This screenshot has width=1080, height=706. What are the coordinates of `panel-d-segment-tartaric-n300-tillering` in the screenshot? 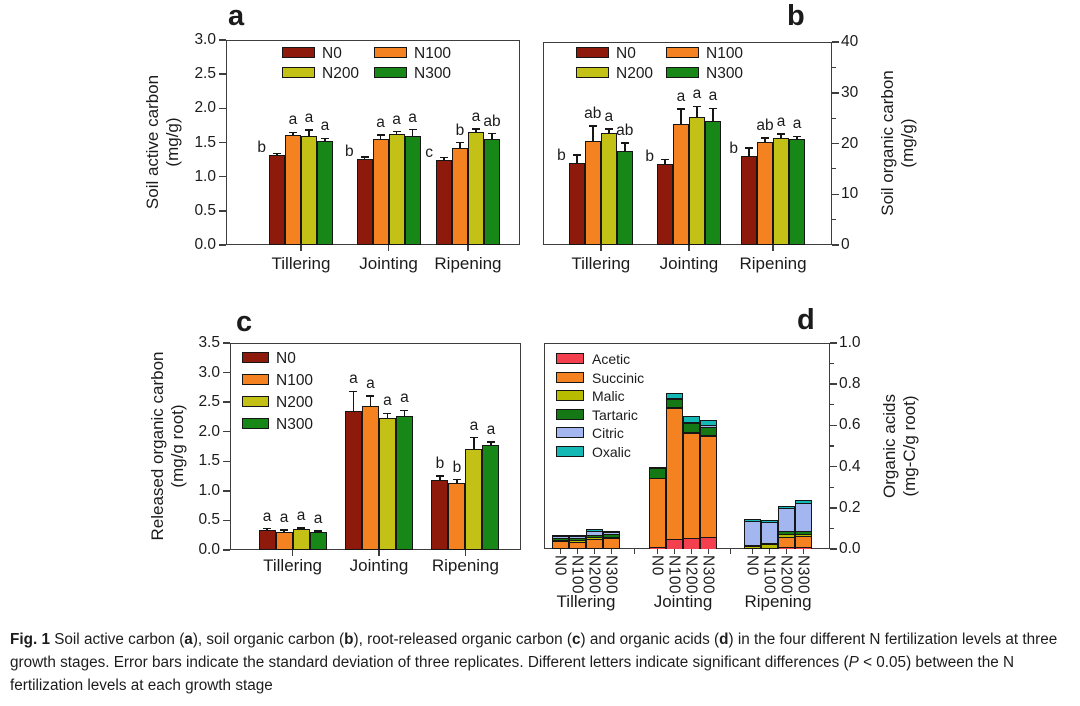 It's located at (611, 535).